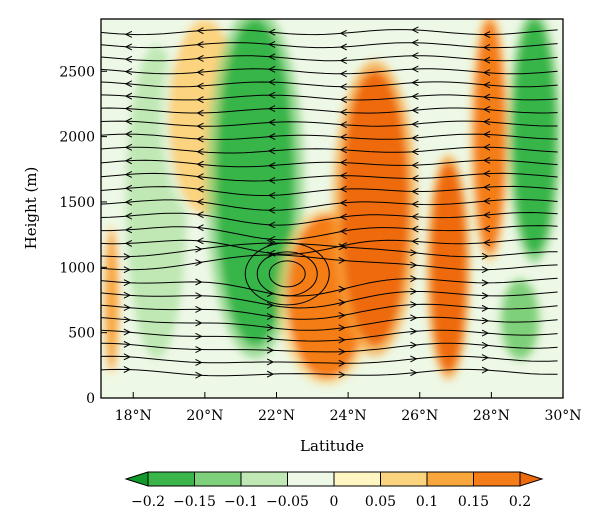  What do you see at coordinates (90, 399) in the screenshot?
I see `y-tick-label-0: 0` at bounding box center [90, 399].